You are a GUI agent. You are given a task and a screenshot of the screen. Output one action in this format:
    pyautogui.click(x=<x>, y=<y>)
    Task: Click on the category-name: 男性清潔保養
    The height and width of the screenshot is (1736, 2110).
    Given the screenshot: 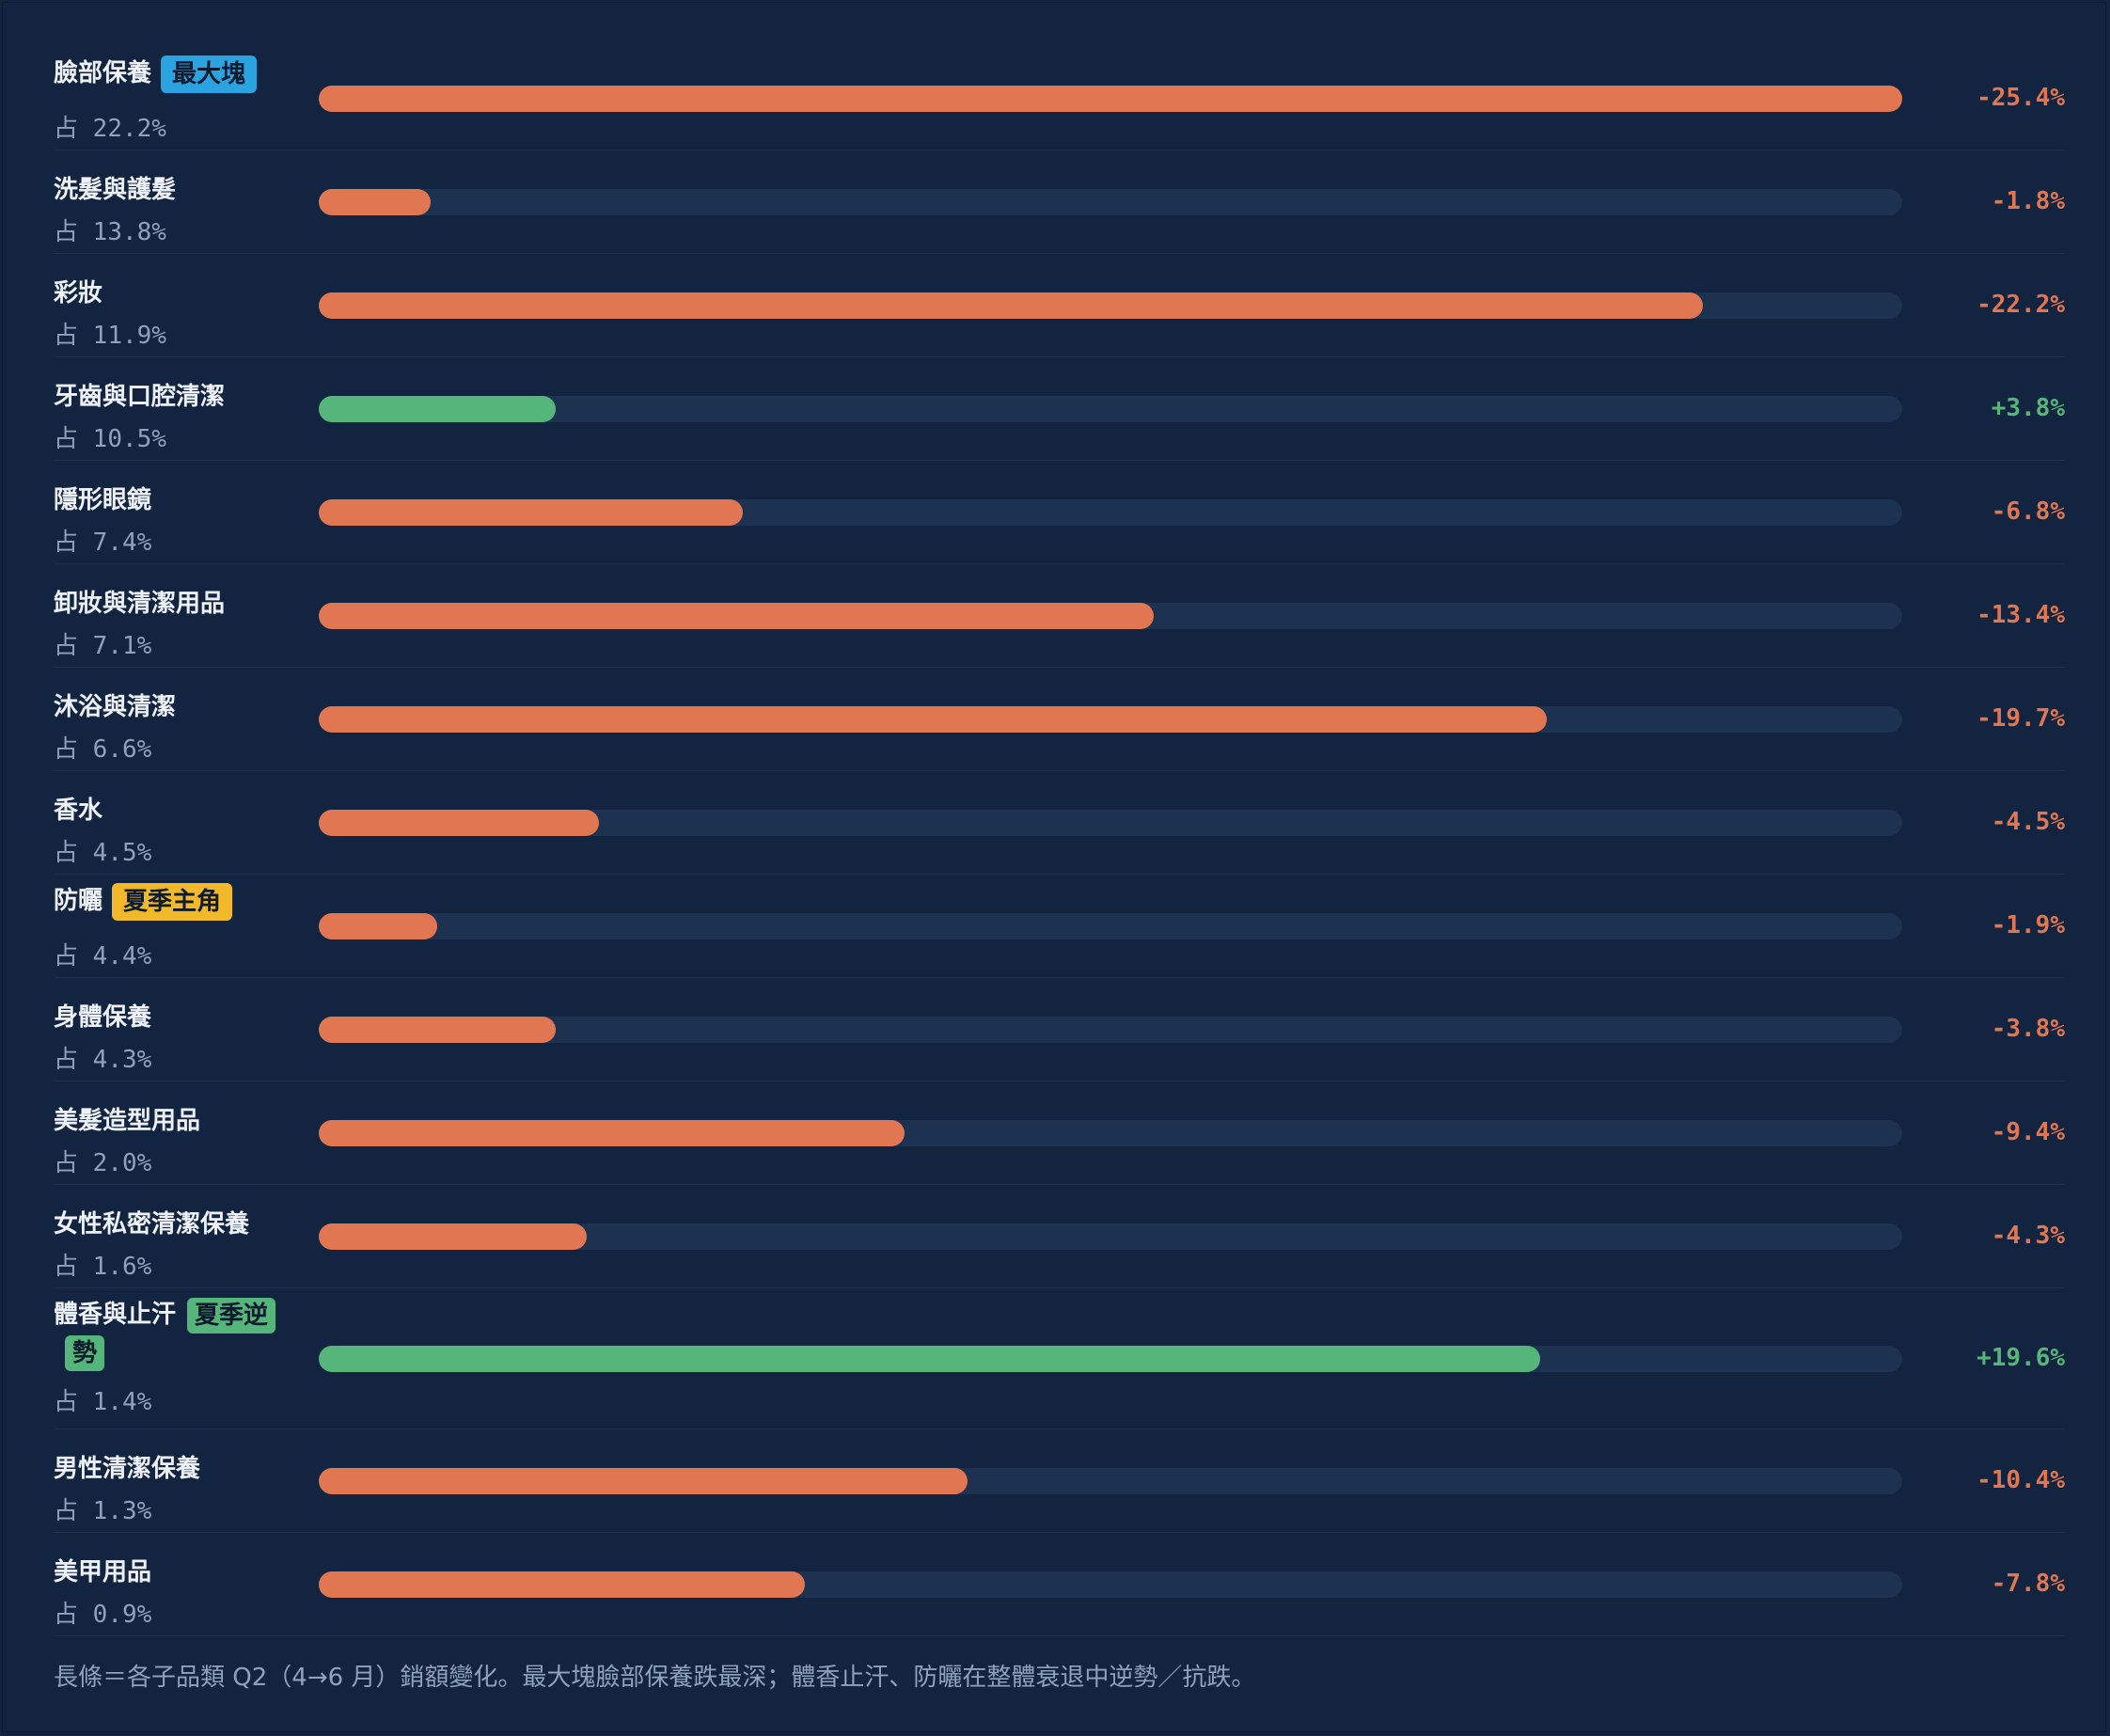 What is the action you would take?
    pyautogui.click(x=128, y=1469)
    